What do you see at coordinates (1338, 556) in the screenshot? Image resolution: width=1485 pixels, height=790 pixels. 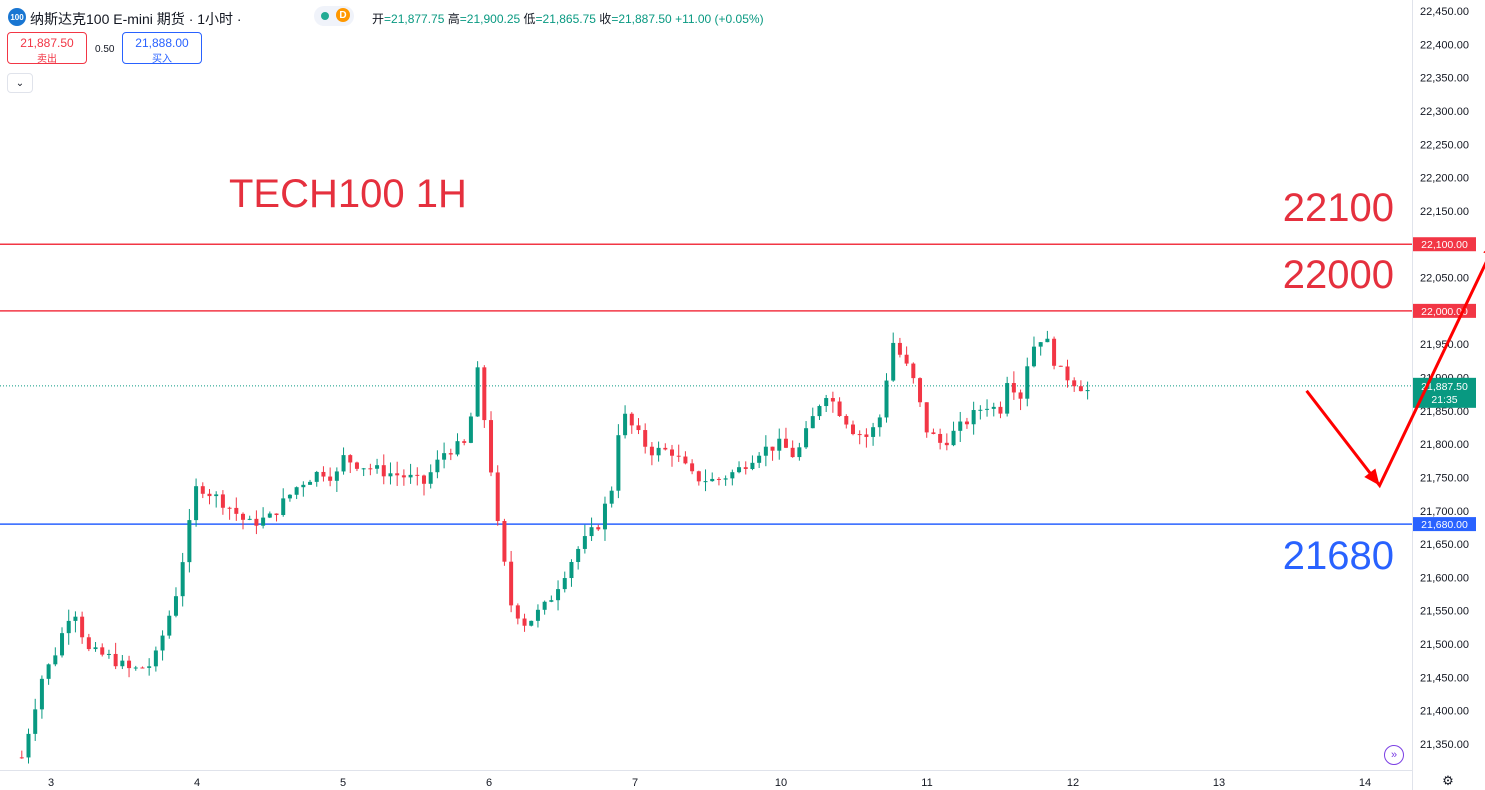 I see `annotation-level-21680: 21680` at bounding box center [1338, 556].